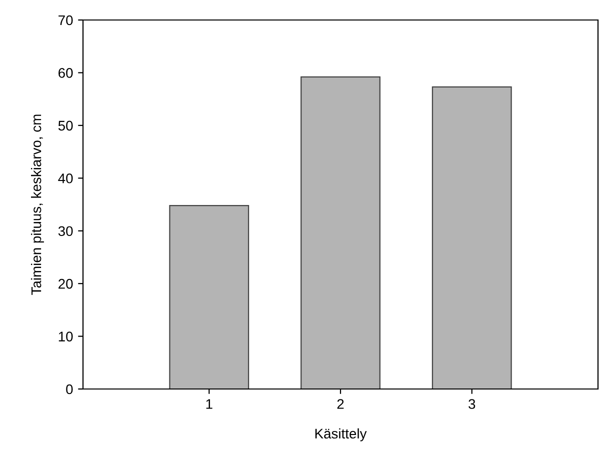  Describe the element at coordinates (65, 125) in the screenshot. I see `y-tick-label: 50` at that location.